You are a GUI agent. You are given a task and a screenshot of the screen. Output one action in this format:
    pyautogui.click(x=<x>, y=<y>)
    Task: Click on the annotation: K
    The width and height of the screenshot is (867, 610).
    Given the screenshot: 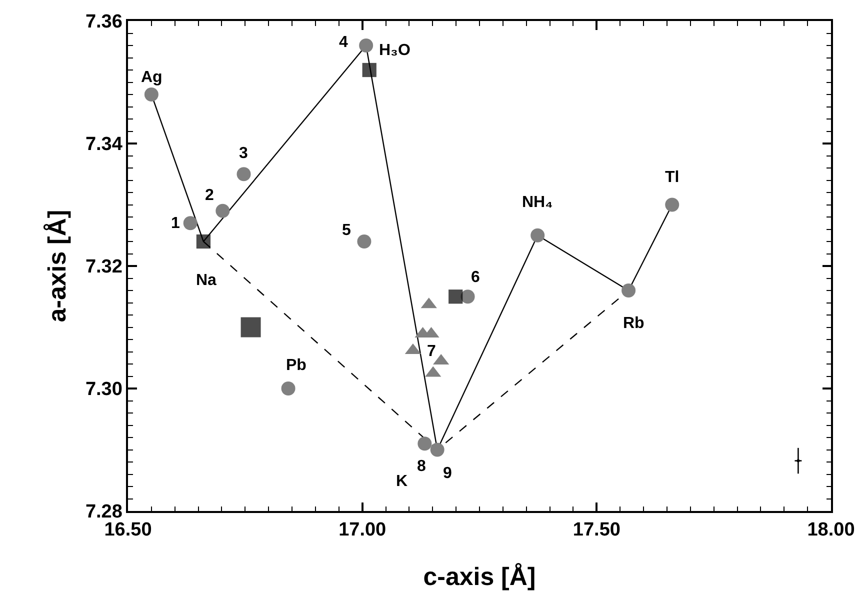 What is the action you would take?
    pyautogui.click(x=402, y=481)
    